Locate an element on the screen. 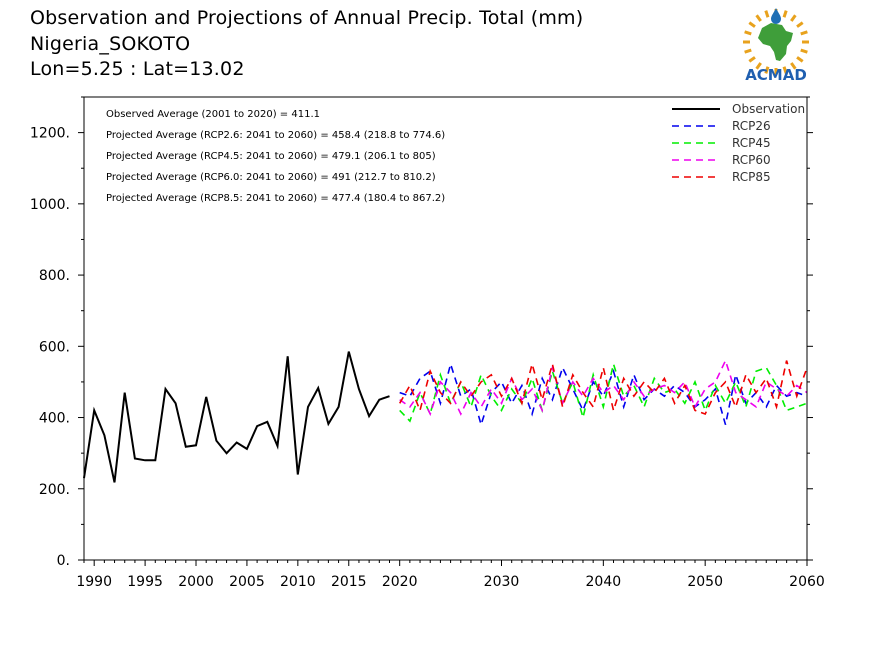  y-tick-label: 400. is located at coordinates (54, 419).